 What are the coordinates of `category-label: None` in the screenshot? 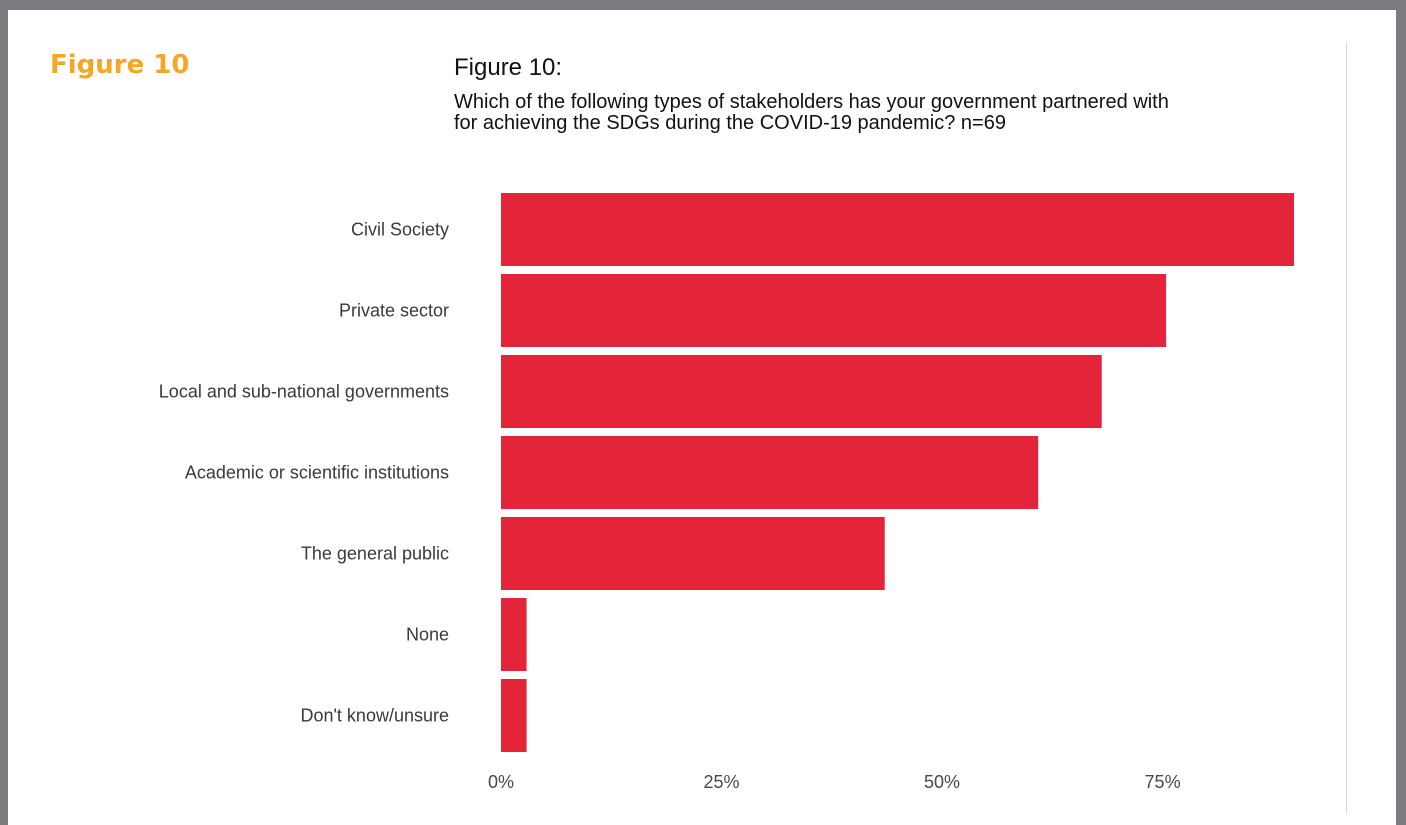 It's located at (427, 635).